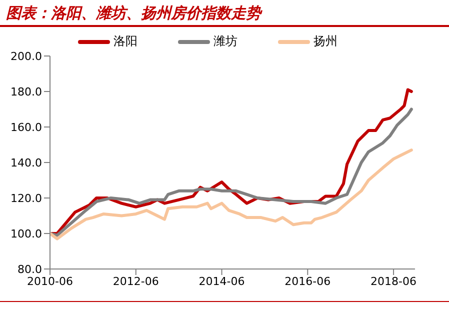  What do you see at coordinates (26, 91) in the screenshot?
I see `y-tick-label: 180.0` at bounding box center [26, 91].